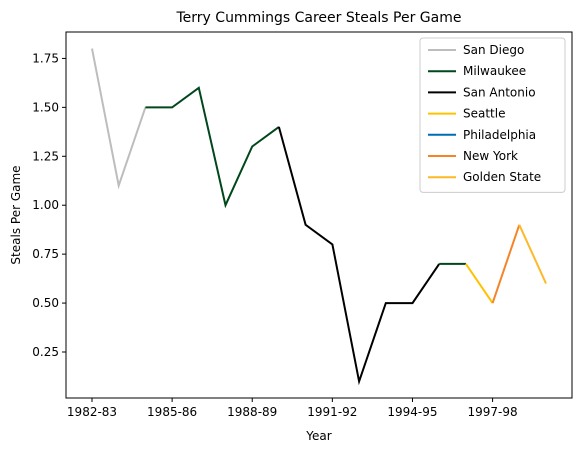 The image size is (579, 453). What do you see at coordinates (45, 107) in the screenshot?
I see `y-tick-label: 1.50` at bounding box center [45, 107].